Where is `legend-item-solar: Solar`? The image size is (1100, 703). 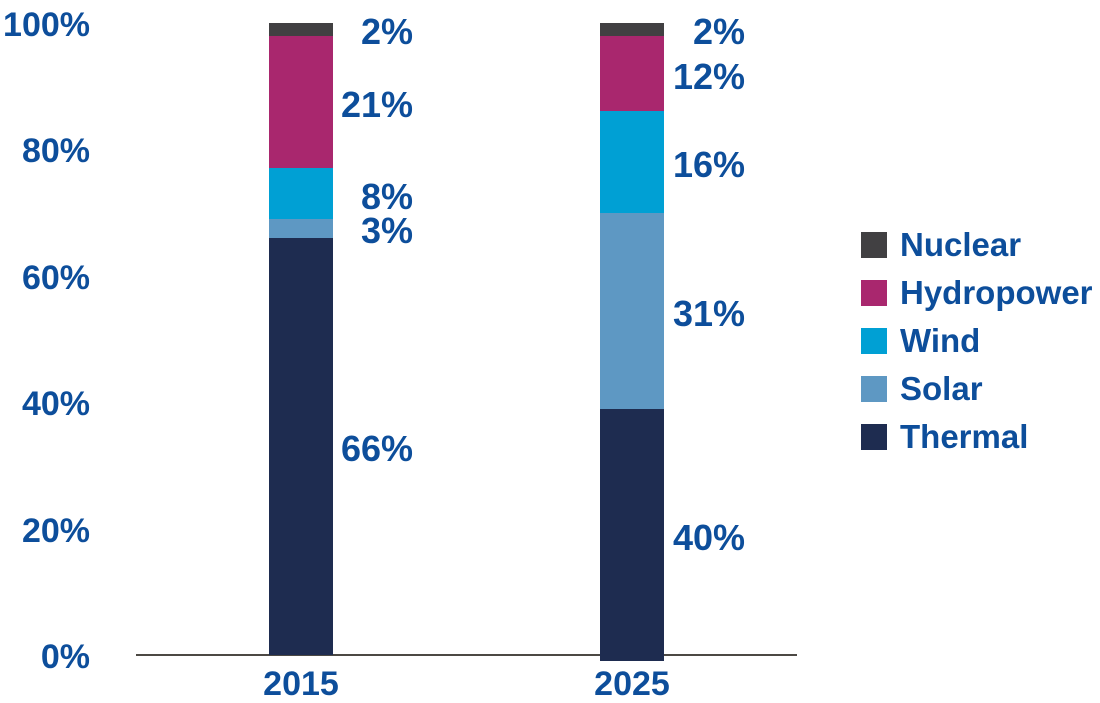 legend-item-solar: Solar is located at coordinates (977, 388).